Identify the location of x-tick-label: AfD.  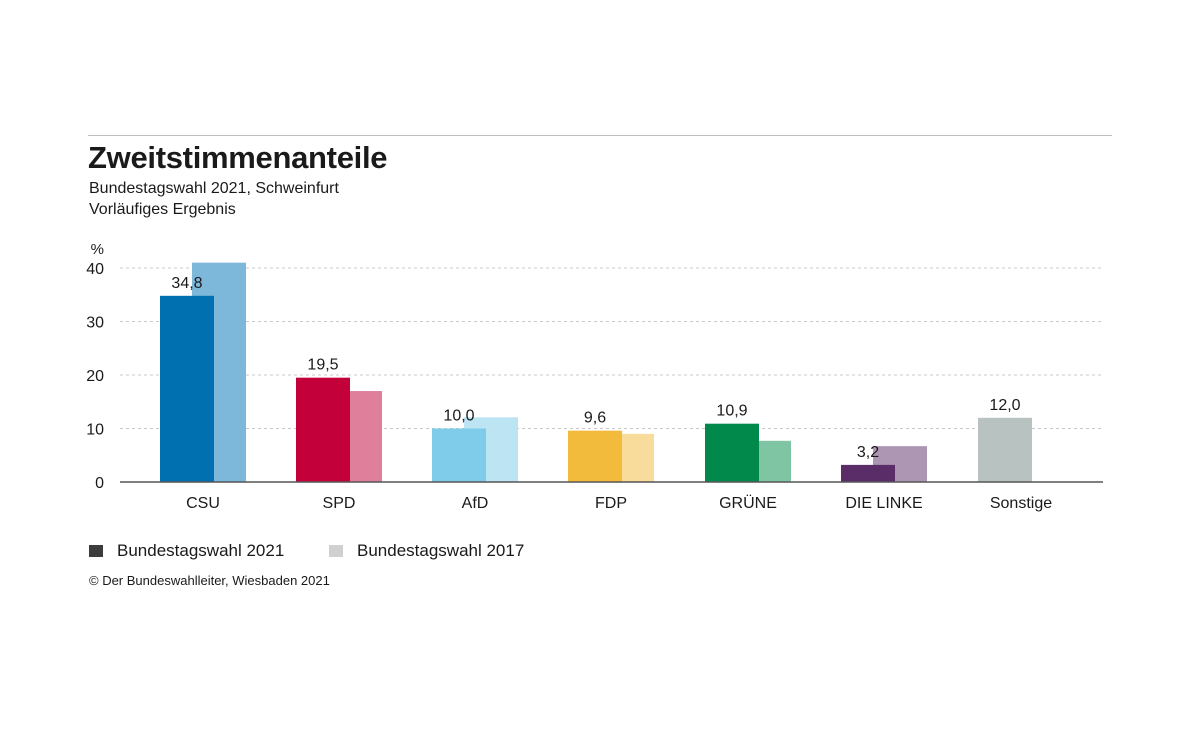
(475, 503).